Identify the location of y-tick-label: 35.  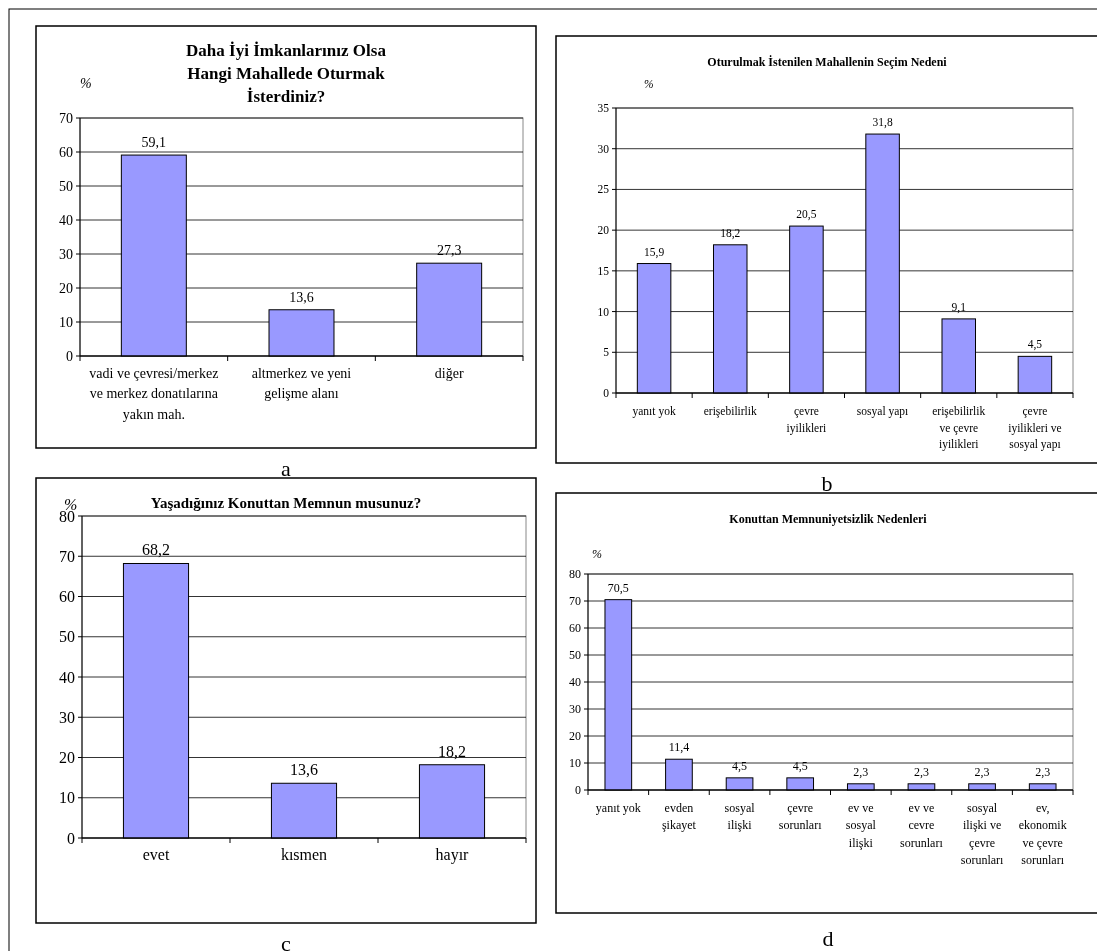
(603, 108).